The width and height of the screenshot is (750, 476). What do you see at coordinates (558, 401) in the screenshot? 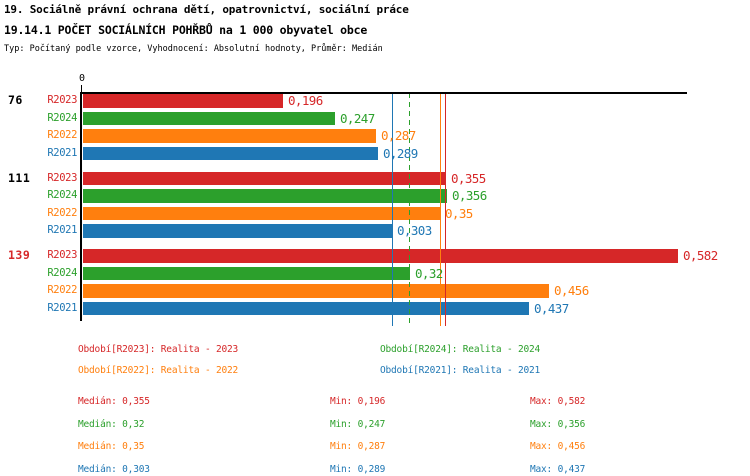
I see `stat-max-R2023: Max: 0,582` at bounding box center [558, 401].